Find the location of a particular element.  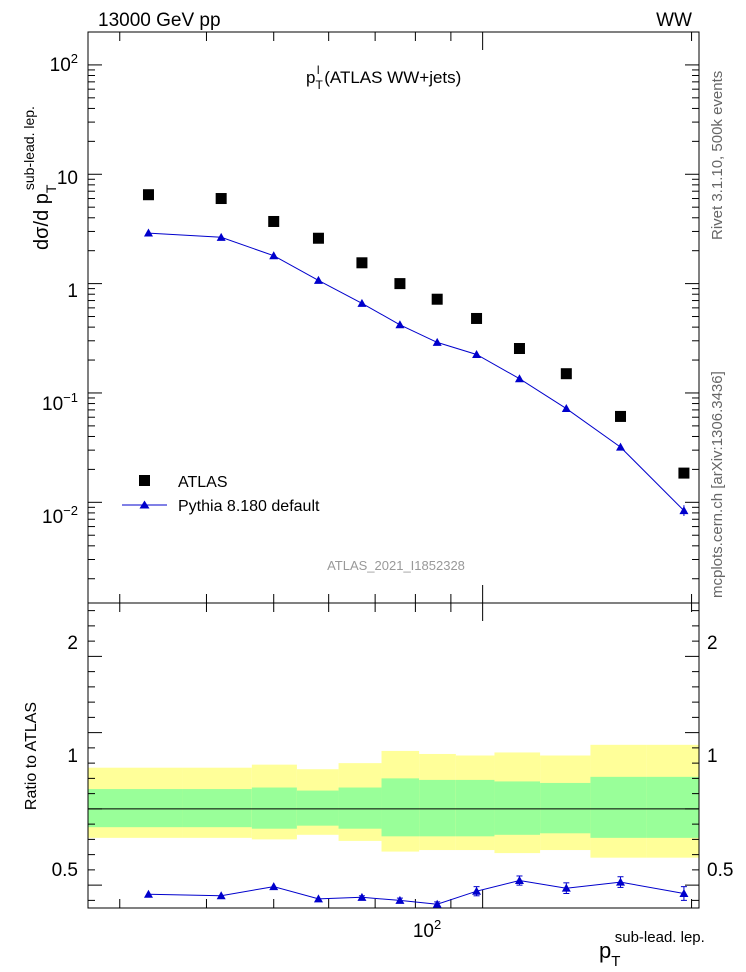

xtick-1e2: 102 is located at coordinates (427, 929).